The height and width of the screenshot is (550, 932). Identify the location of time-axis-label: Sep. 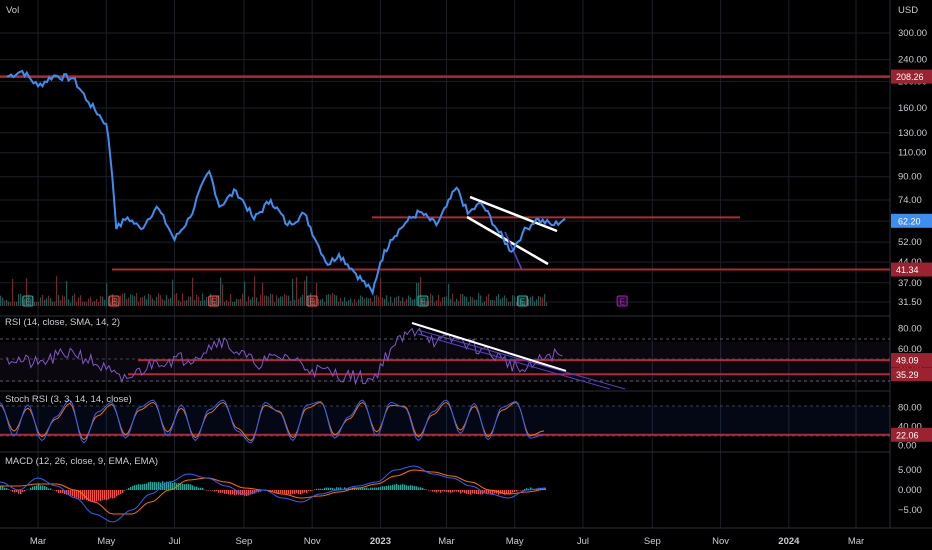
(652, 541).